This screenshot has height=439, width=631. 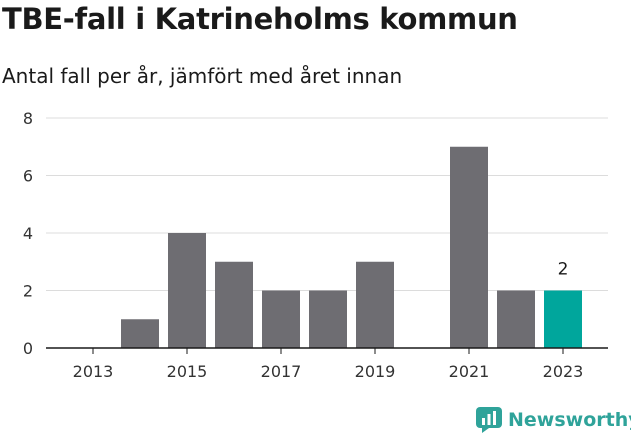 What do you see at coordinates (563, 319) in the screenshot?
I see `bar-2023` at bounding box center [563, 319].